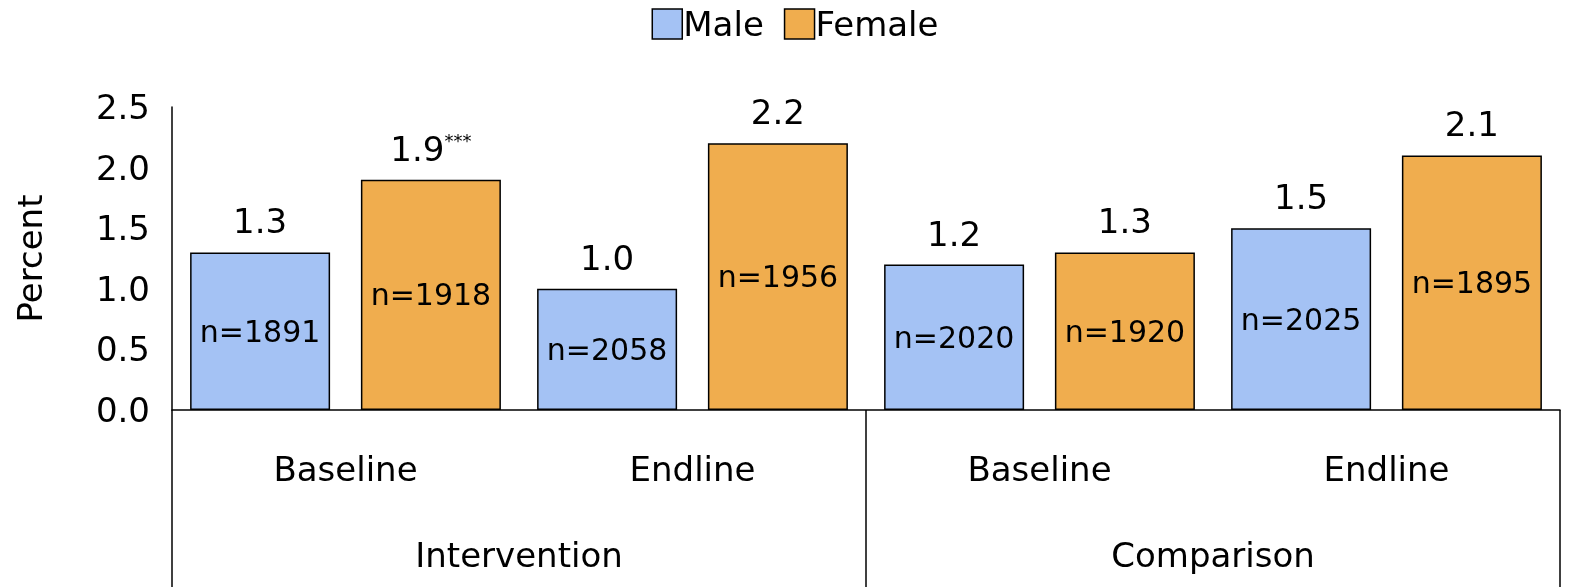 This screenshot has width=1590, height=587. What do you see at coordinates (1472, 283) in the screenshot?
I see `annotation: n=1895` at bounding box center [1472, 283].